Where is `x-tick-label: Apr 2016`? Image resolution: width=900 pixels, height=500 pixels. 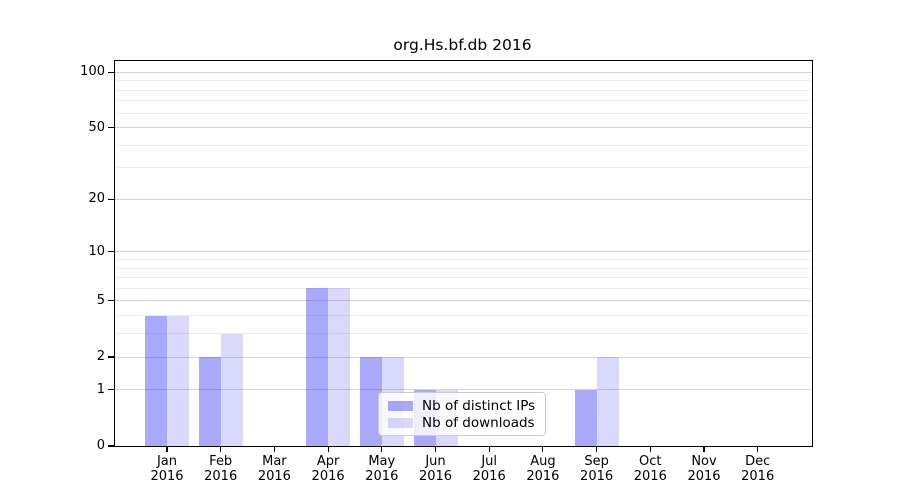
x-tick-label: Apr 2016 is located at coordinates (328, 469).